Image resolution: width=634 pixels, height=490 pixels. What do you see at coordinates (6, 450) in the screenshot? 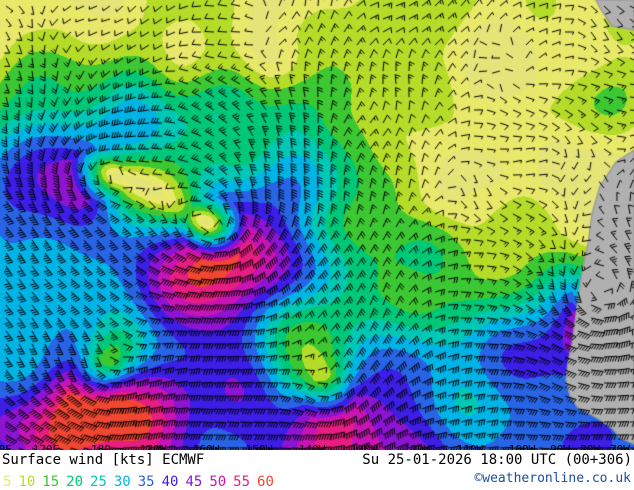
I see `lon-tick-label: 60E` at bounding box center [6, 450].